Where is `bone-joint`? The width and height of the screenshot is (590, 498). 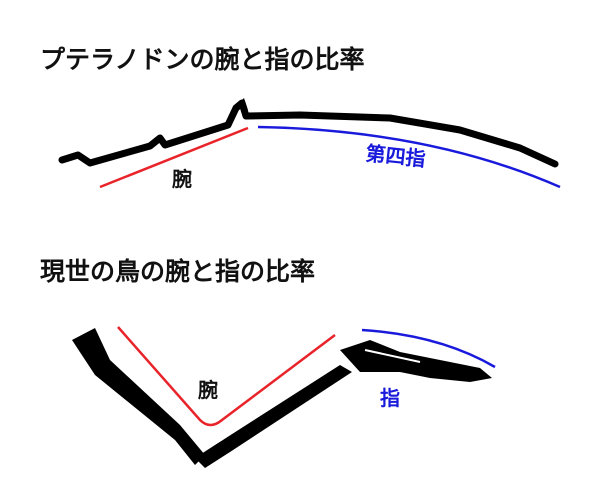 bone-joint is located at coordinates (243, 104).